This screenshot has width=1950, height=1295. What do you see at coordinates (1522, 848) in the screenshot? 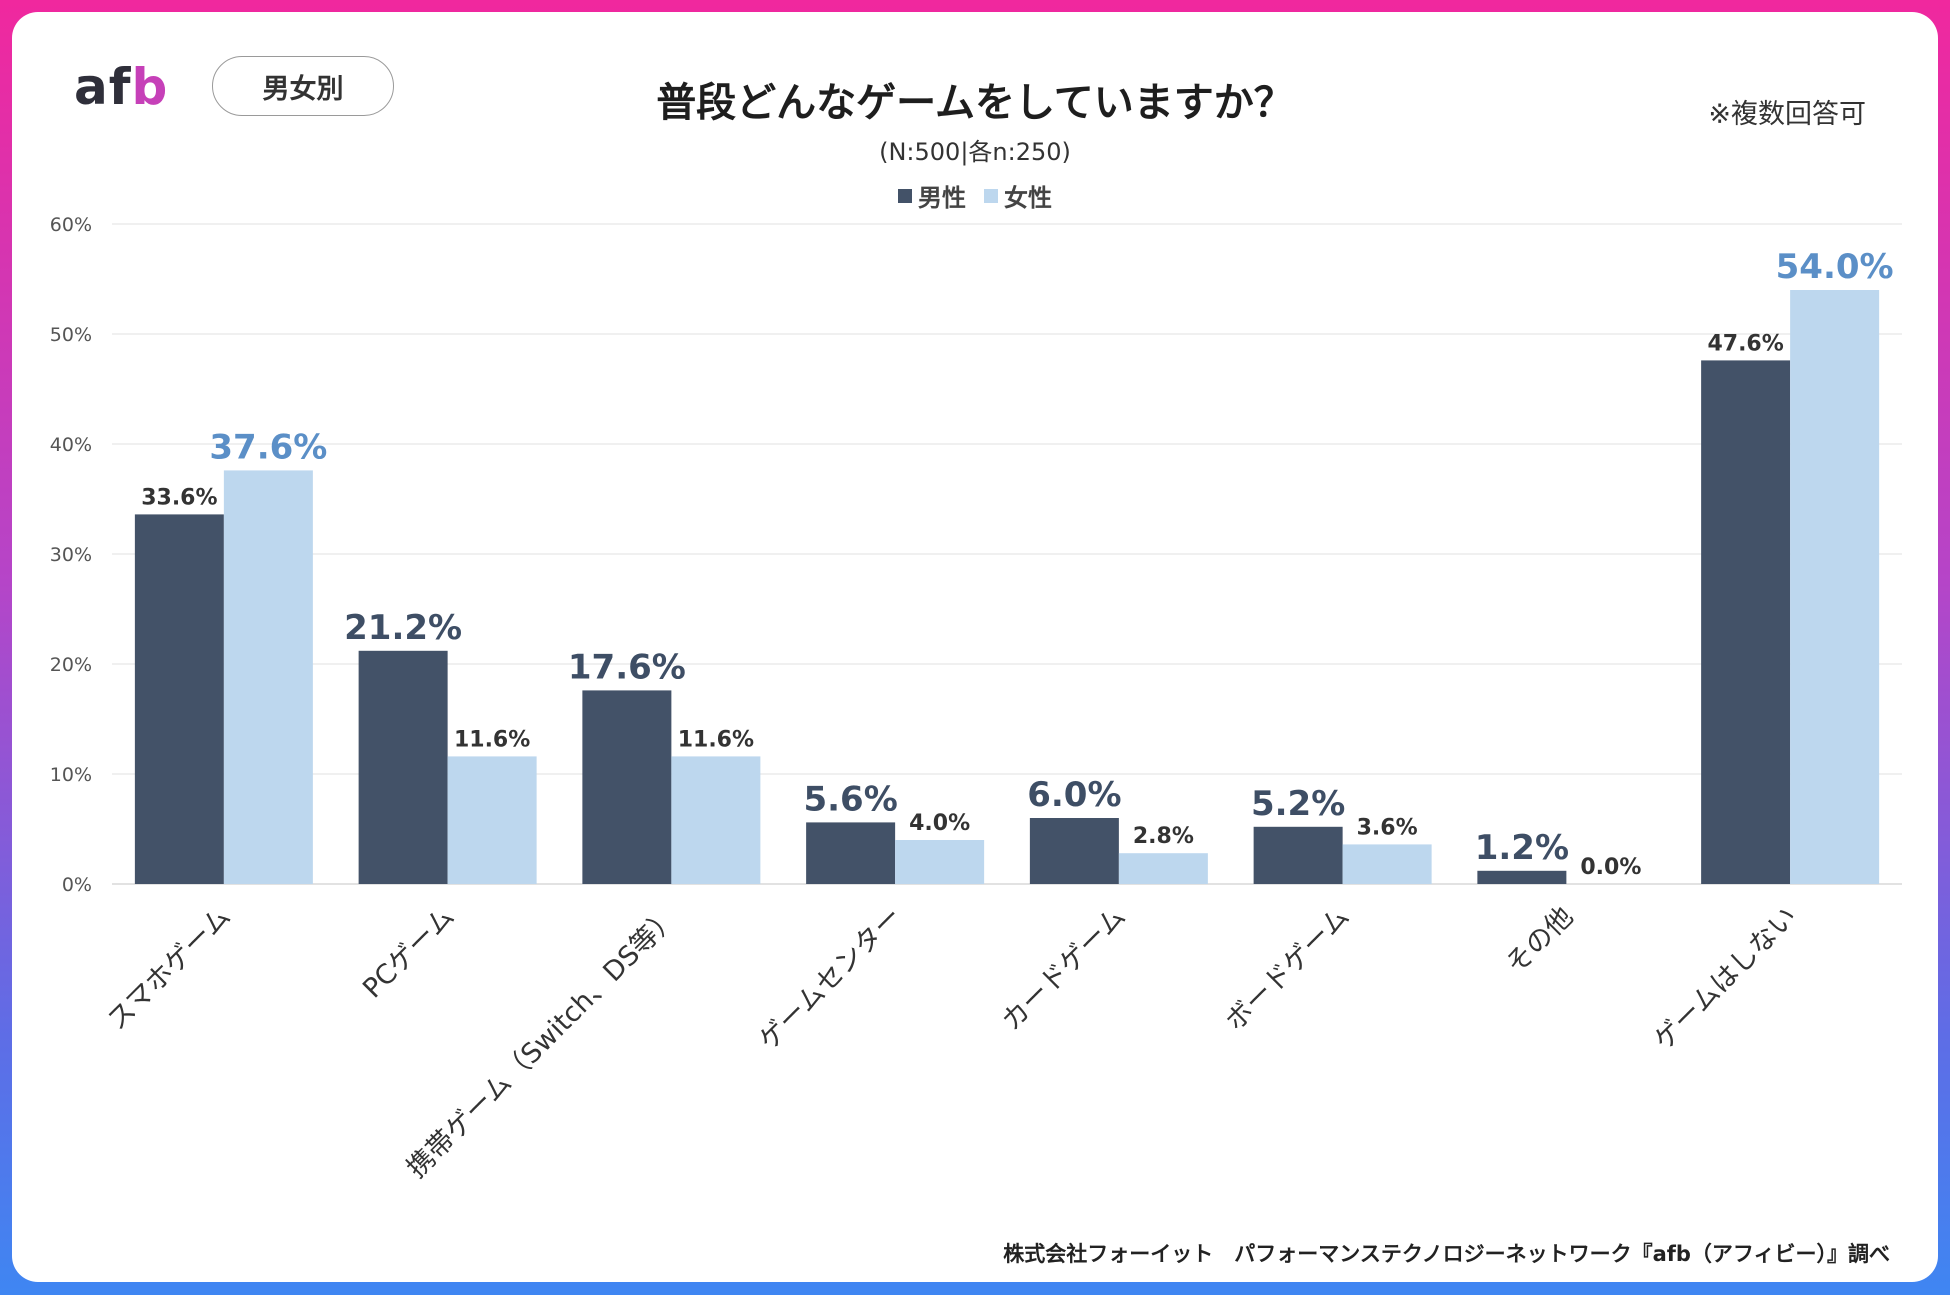
I see `data-label: 1.2%` at bounding box center [1522, 848].